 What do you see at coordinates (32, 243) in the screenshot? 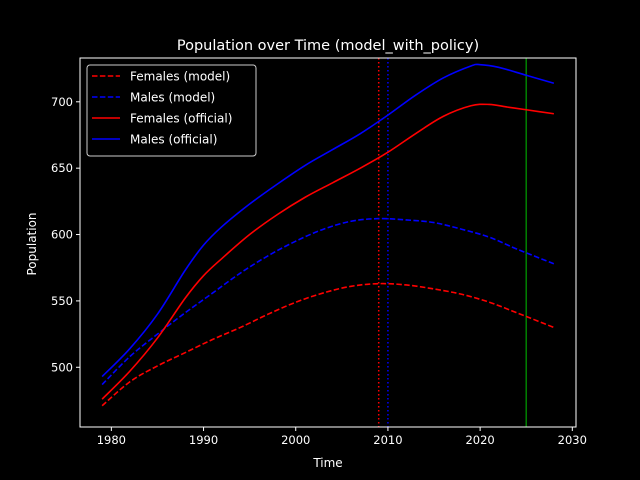
I see `y-axis-label: Population` at bounding box center [32, 243].